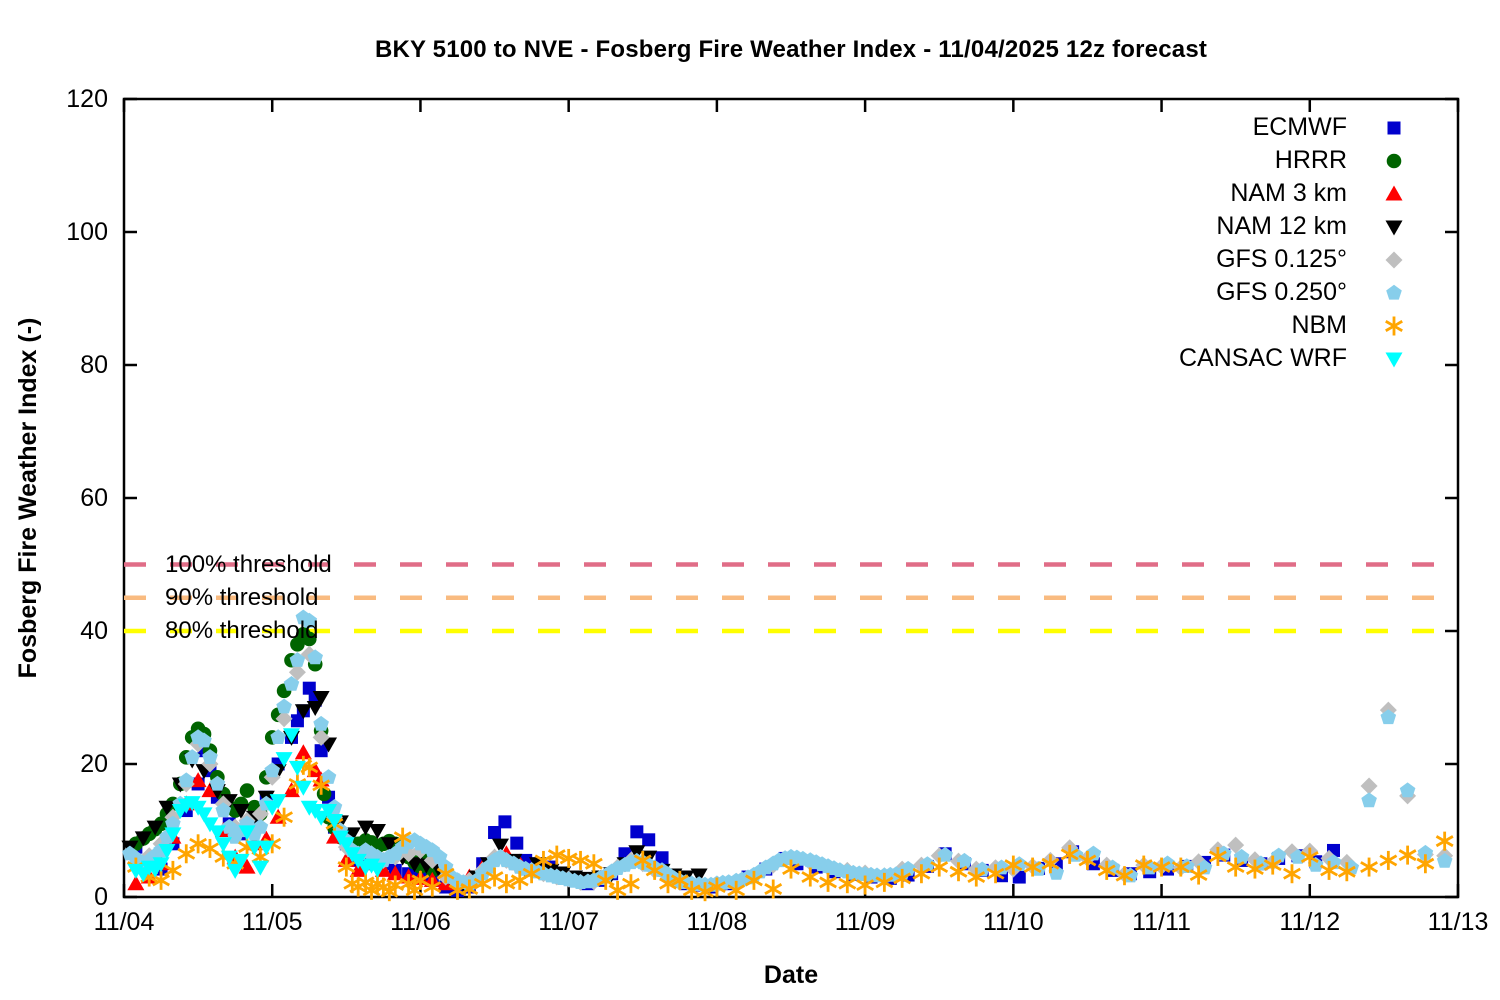 Image resolution: width=1500 pixels, height=1000 pixels. I want to click on legend-label: NBM, so click(1319, 325).